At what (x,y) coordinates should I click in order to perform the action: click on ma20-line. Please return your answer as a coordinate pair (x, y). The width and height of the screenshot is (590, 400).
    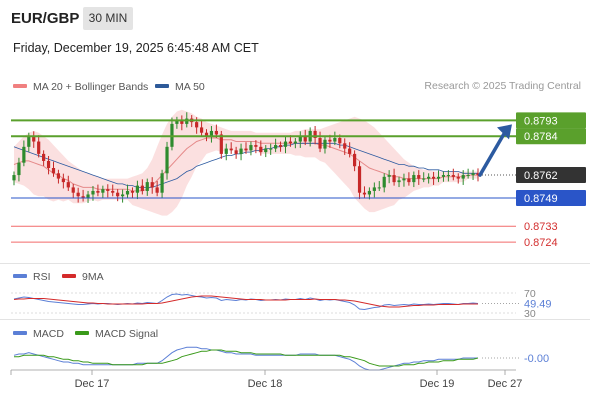
    Looking at the image, I should click on (245, 164).